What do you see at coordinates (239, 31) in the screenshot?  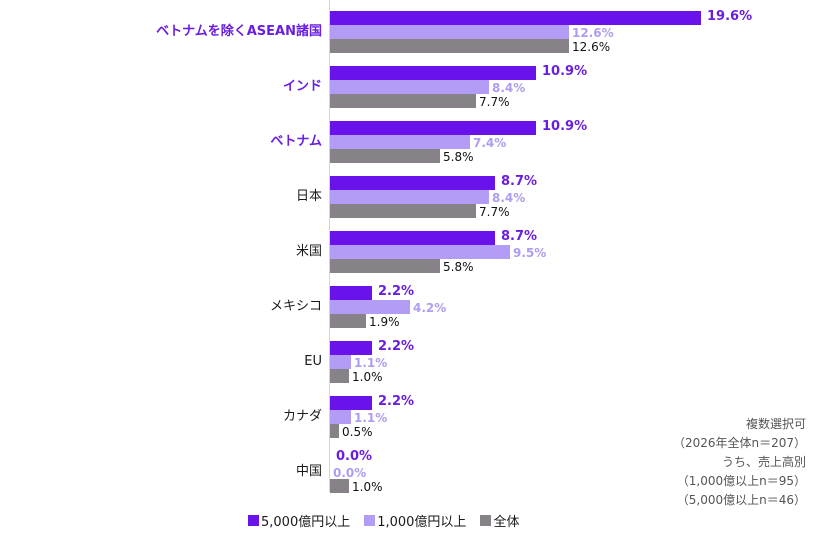 I see `category-label: ベトナムを除くASEAN諸国` at bounding box center [239, 31].